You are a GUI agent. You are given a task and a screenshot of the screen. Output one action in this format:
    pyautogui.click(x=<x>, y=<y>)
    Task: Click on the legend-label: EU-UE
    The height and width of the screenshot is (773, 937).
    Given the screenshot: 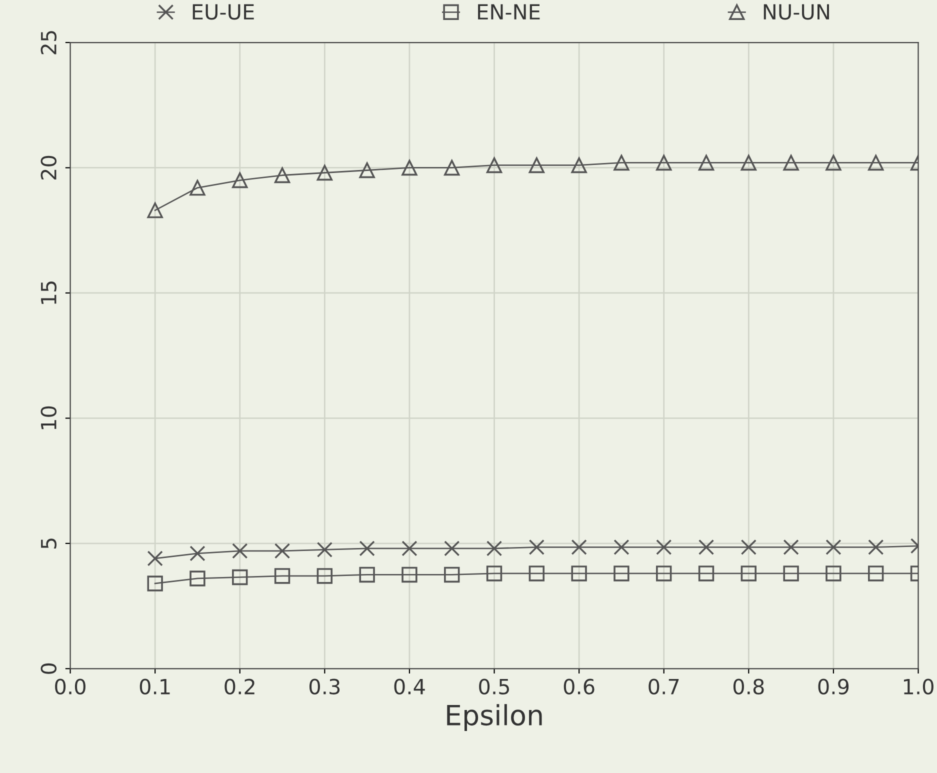 What is the action you would take?
    pyautogui.click(x=223, y=12)
    